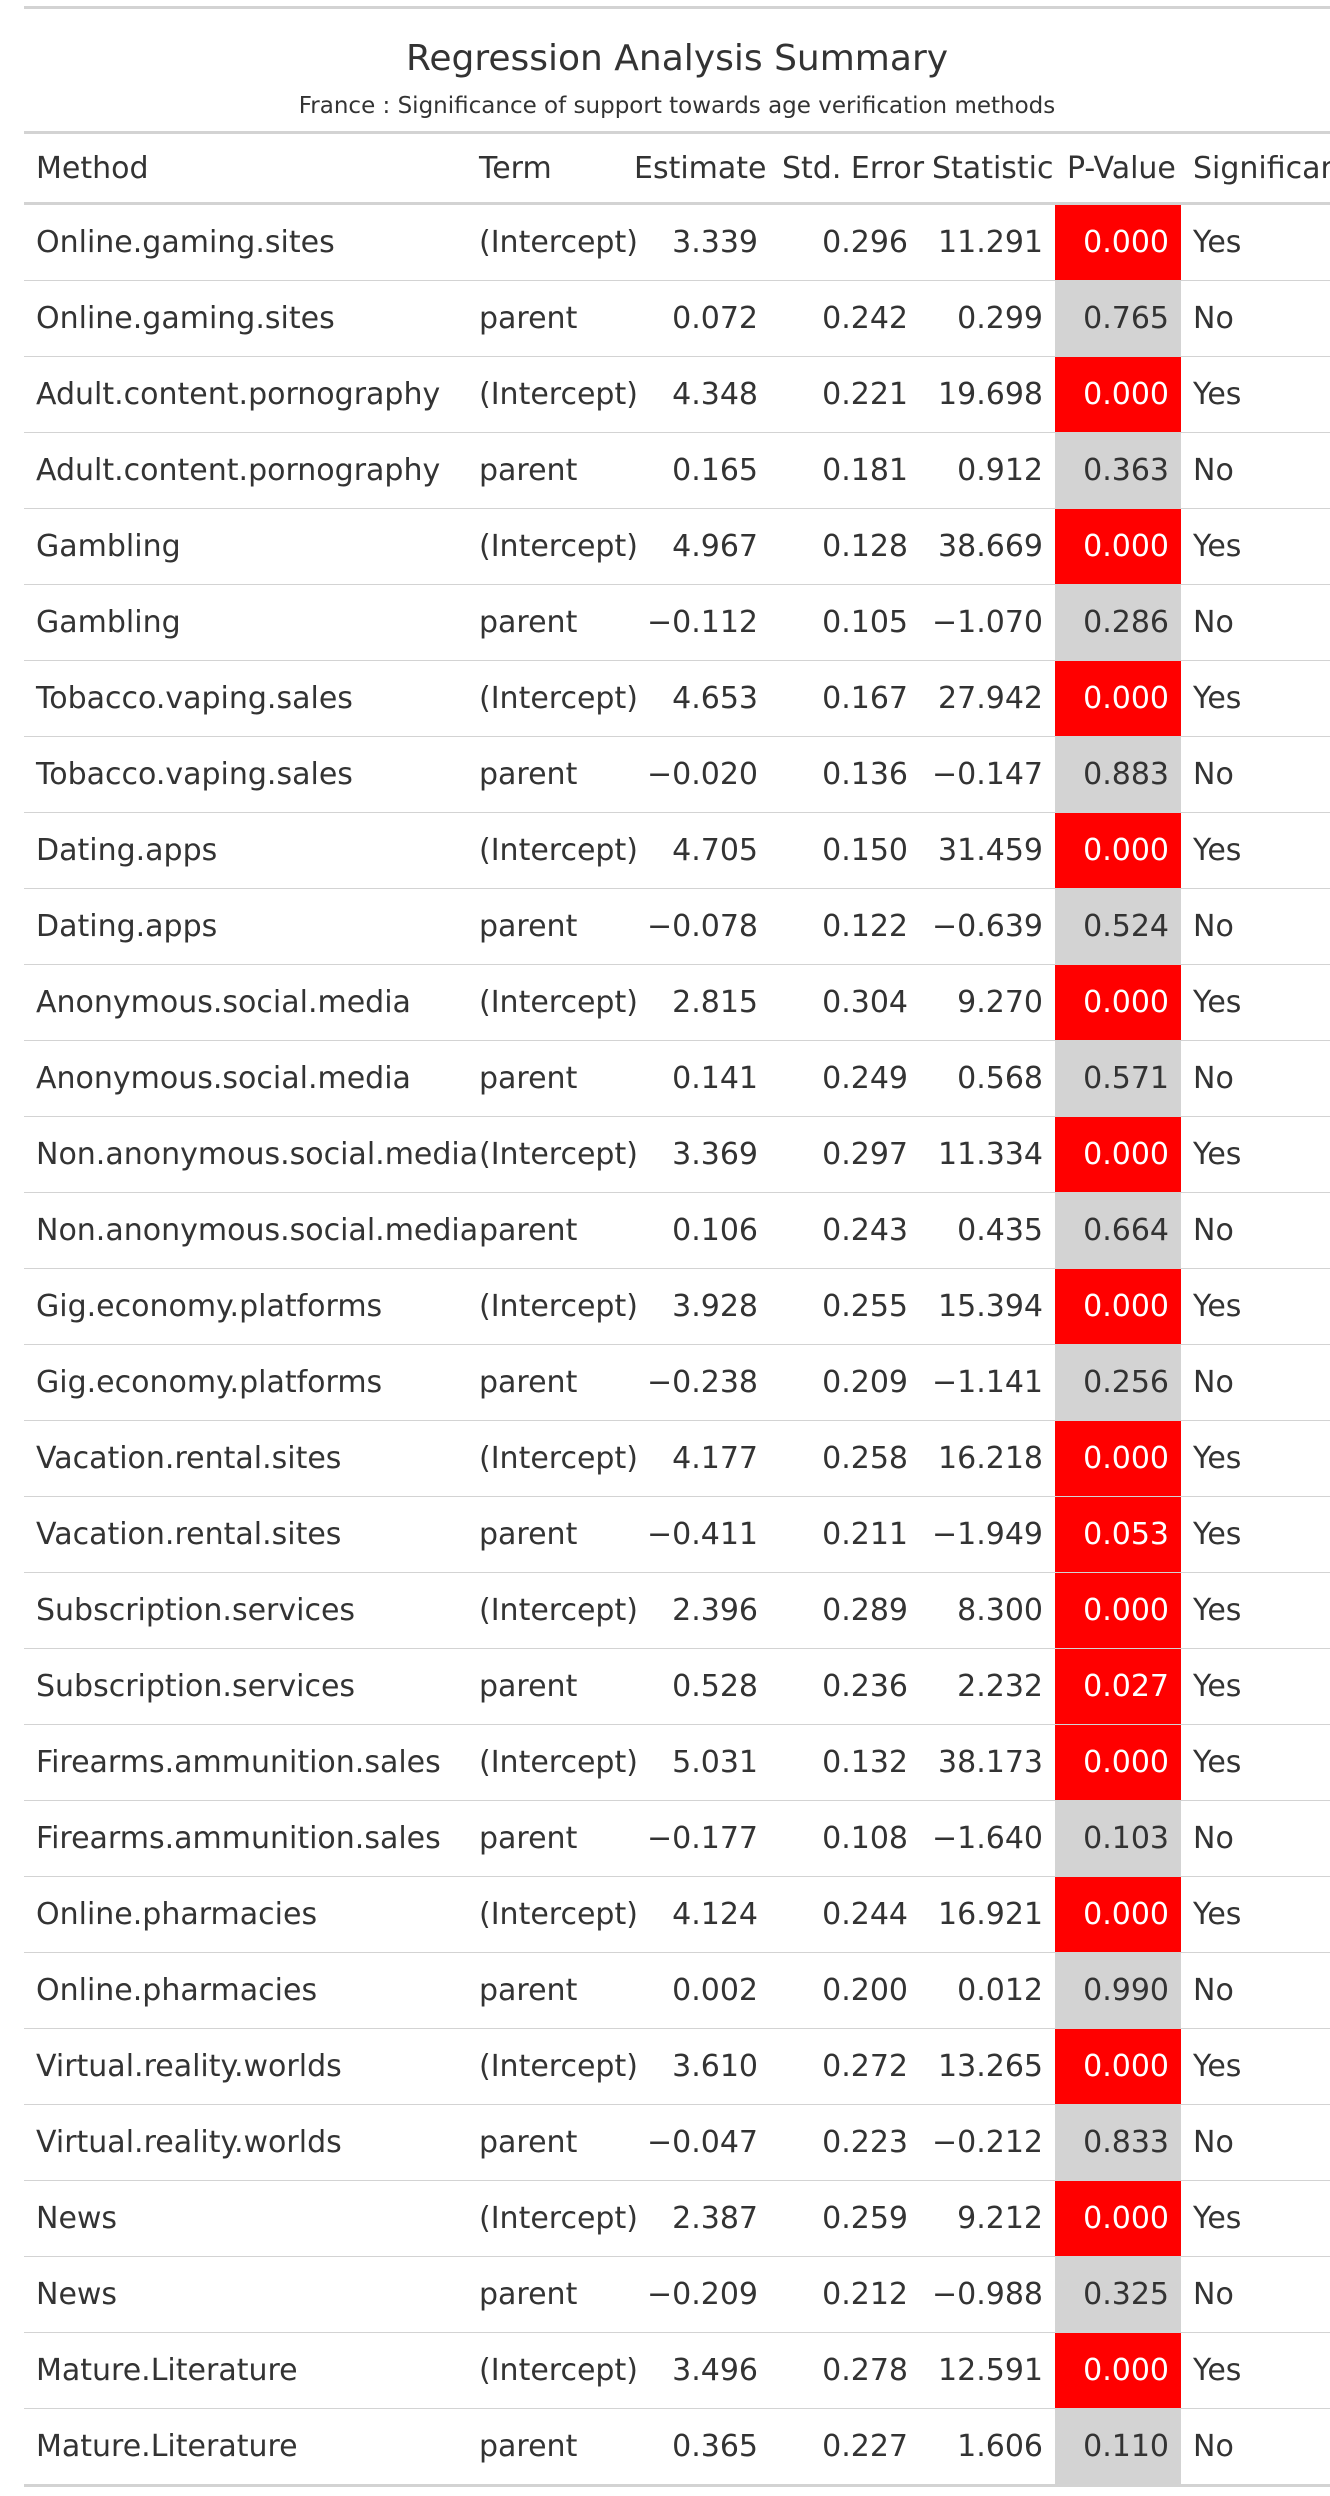 Image resolution: width=1330 pixels, height=2496 pixels. Describe the element at coordinates (987, 1458) in the screenshot. I see `cell-statistic: 16.218` at that location.